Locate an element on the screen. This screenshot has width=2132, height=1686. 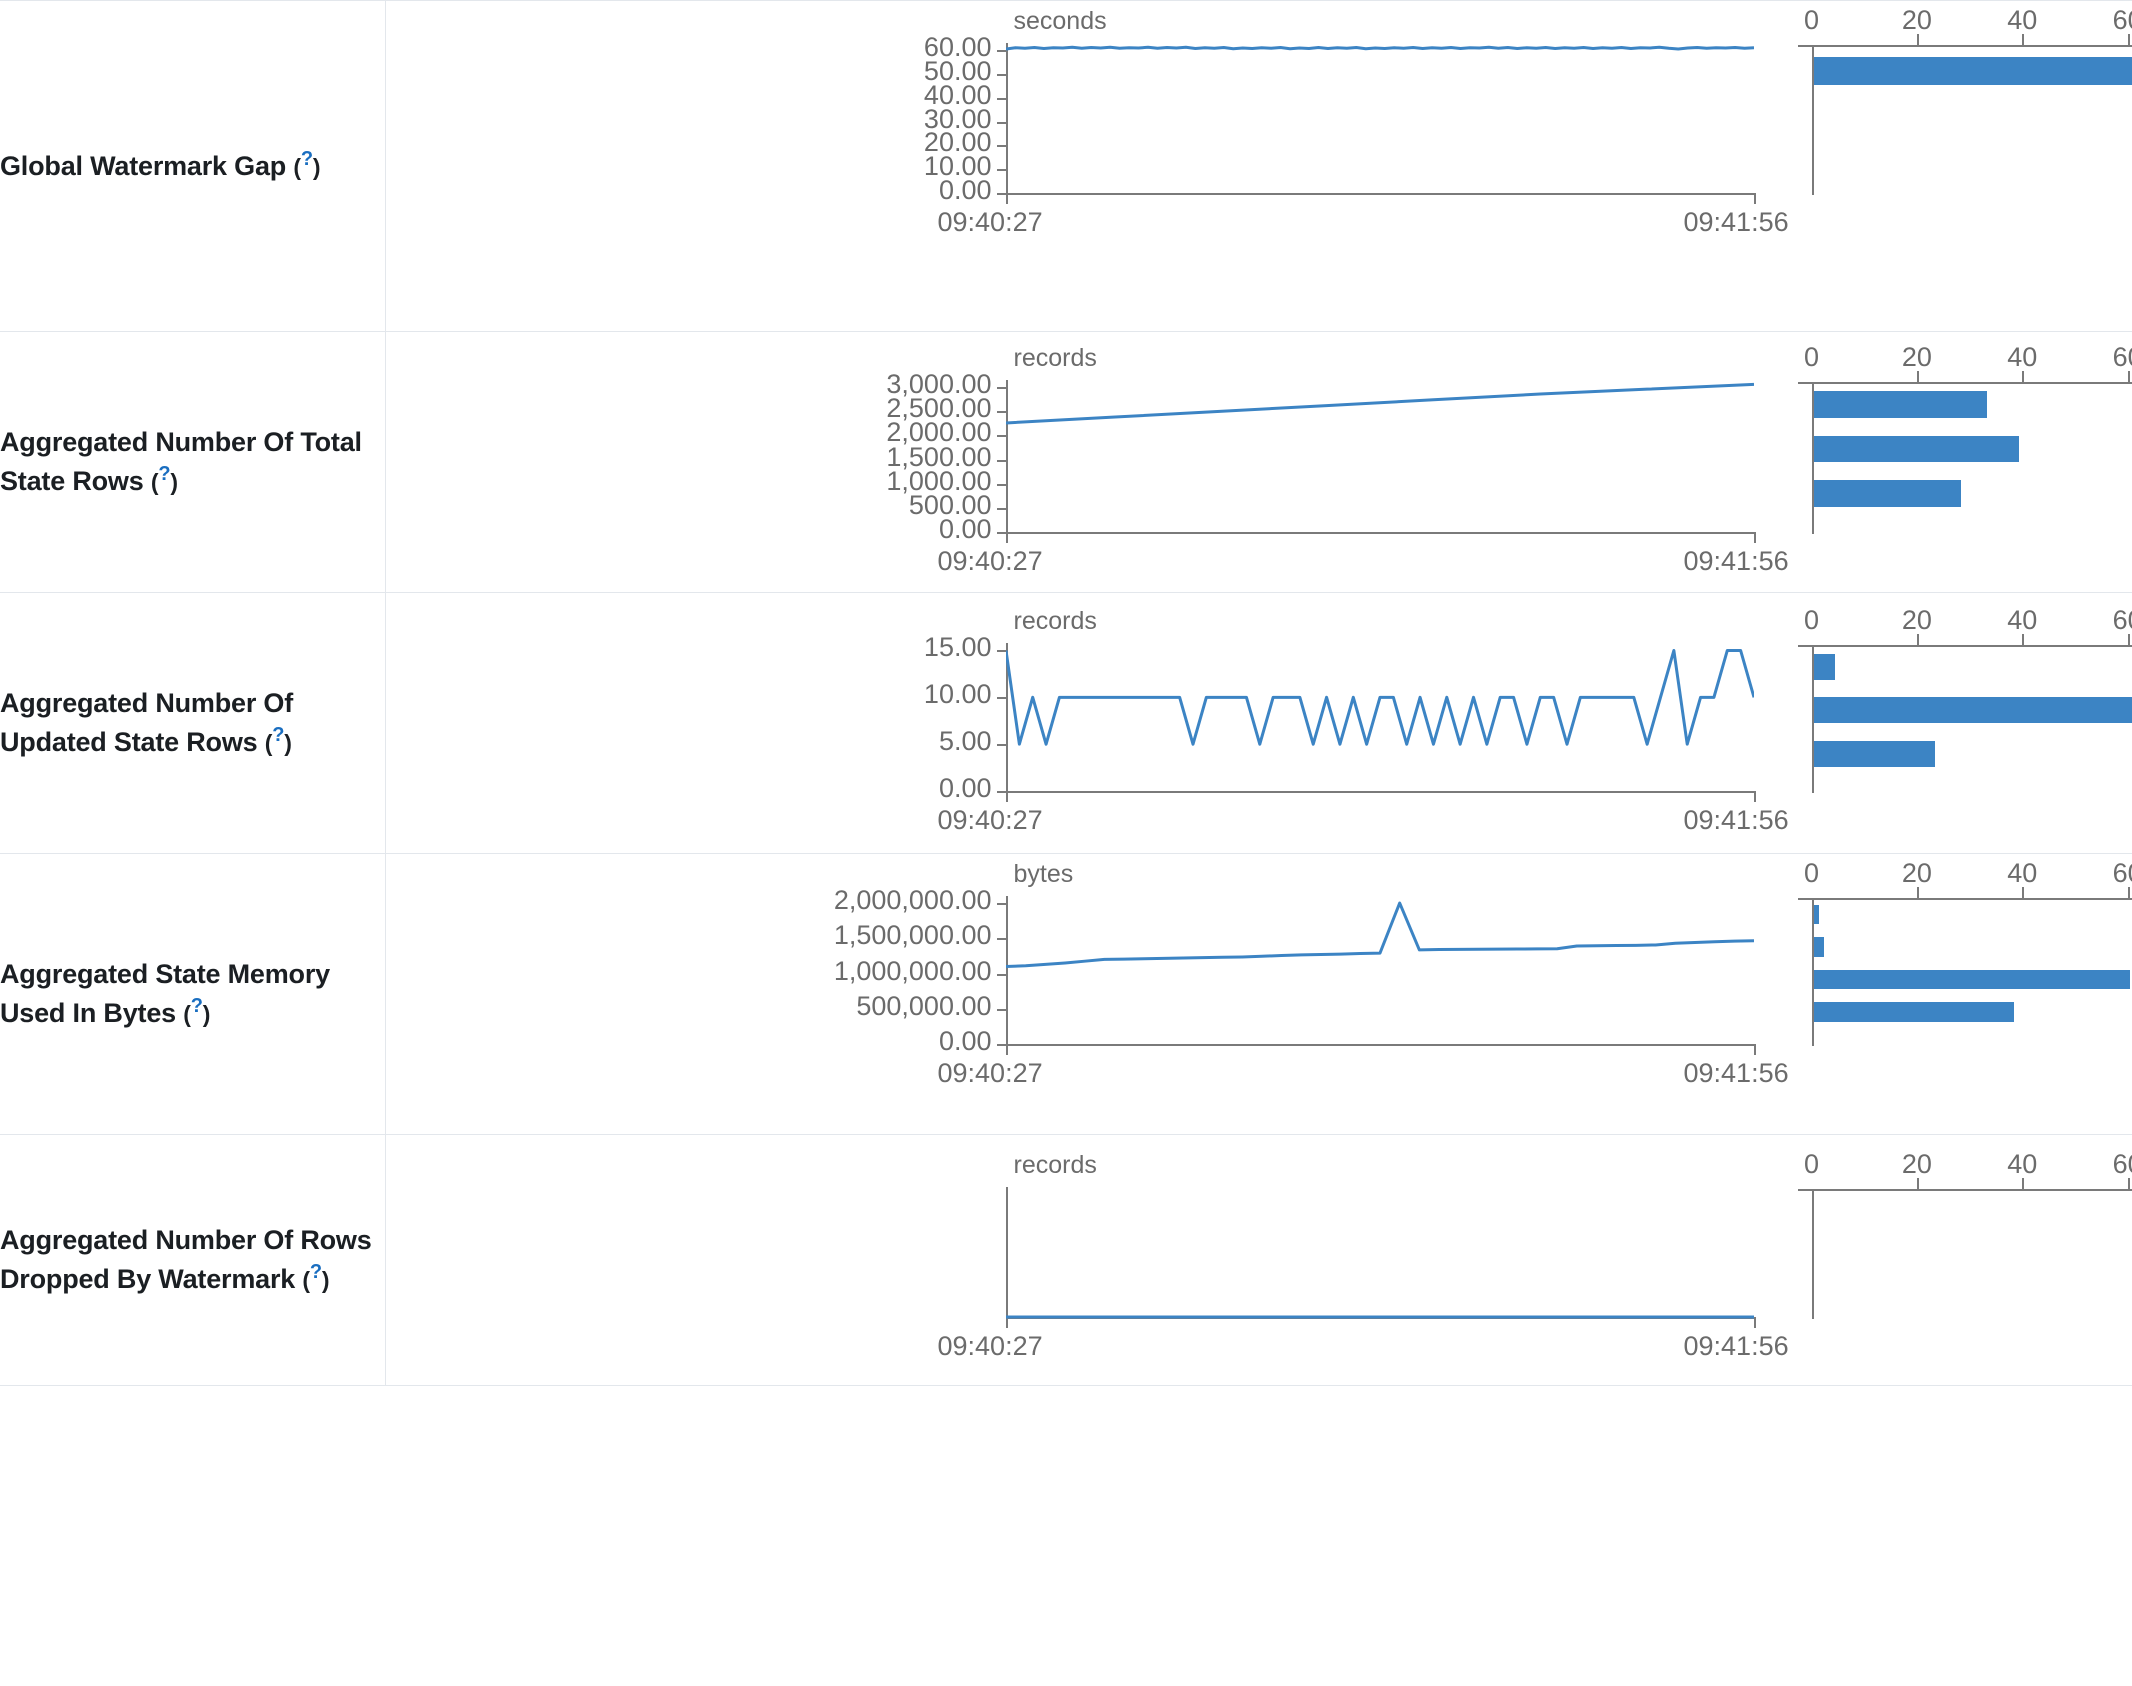
timeline-y-tick-label: 60.00 is located at coordinates (957, 47).